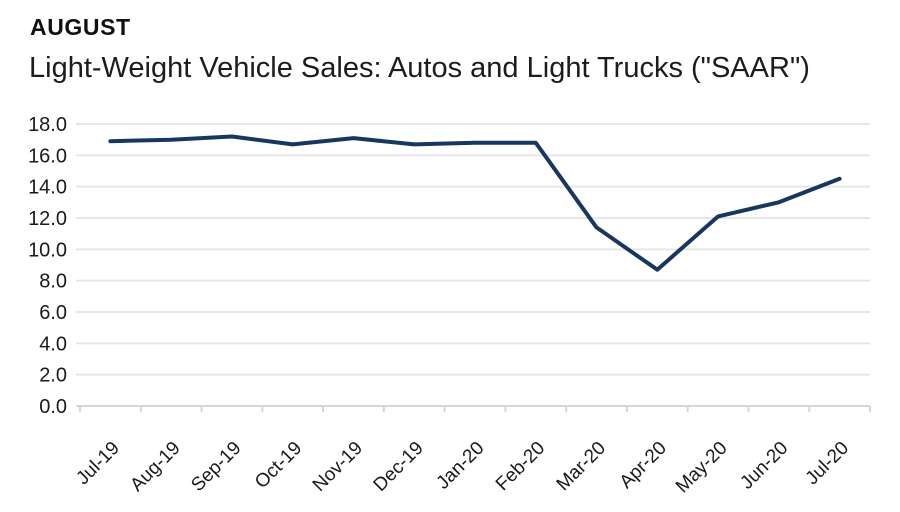  What do you see at coordinates (520, 466) in the screenshot?
I see `x-tick-label: Feb-20` at bounding box center [520, 466].